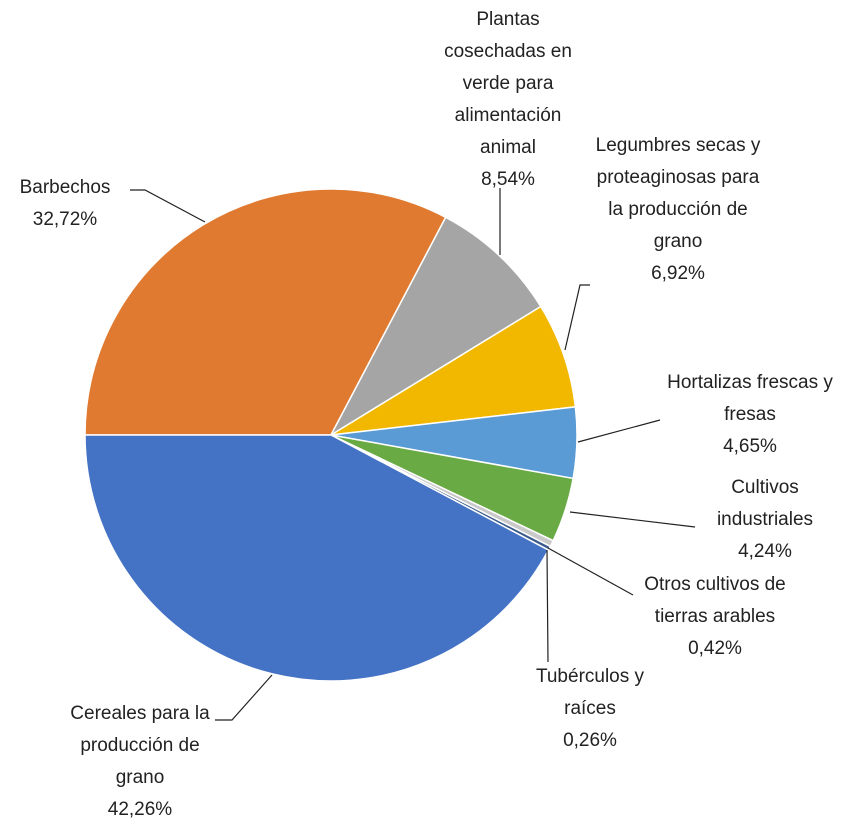 The image size is (841, 826). I want to click on label-category: Barbechos, so click(65, 187).